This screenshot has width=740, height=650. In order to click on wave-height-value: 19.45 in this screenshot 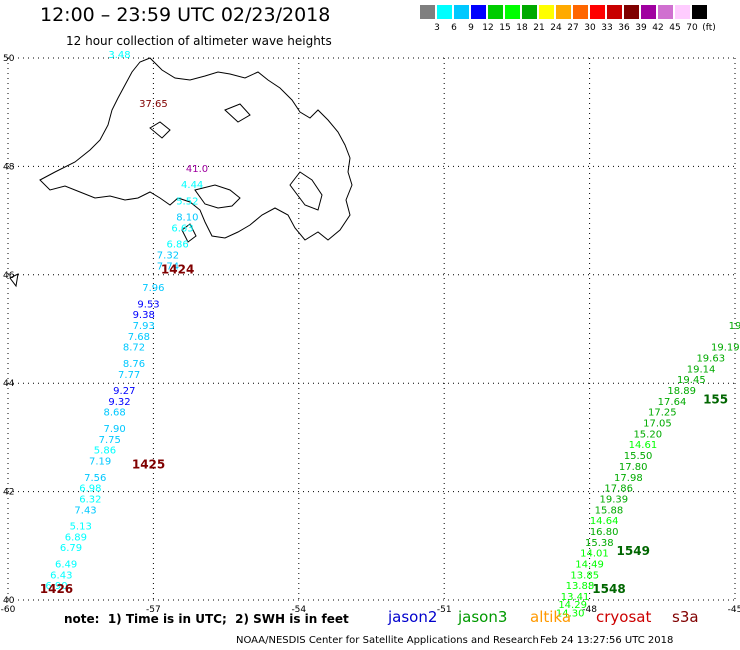, I will do `click(691, 380)`.